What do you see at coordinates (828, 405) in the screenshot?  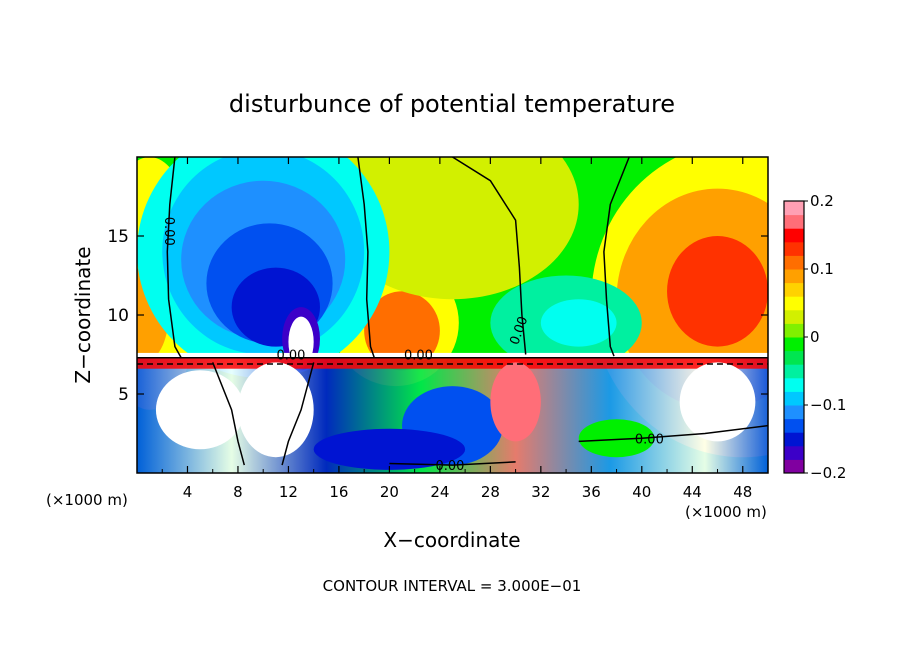 I see `colorbar-tick-label: −0.1` at bounding box center [828, 405].